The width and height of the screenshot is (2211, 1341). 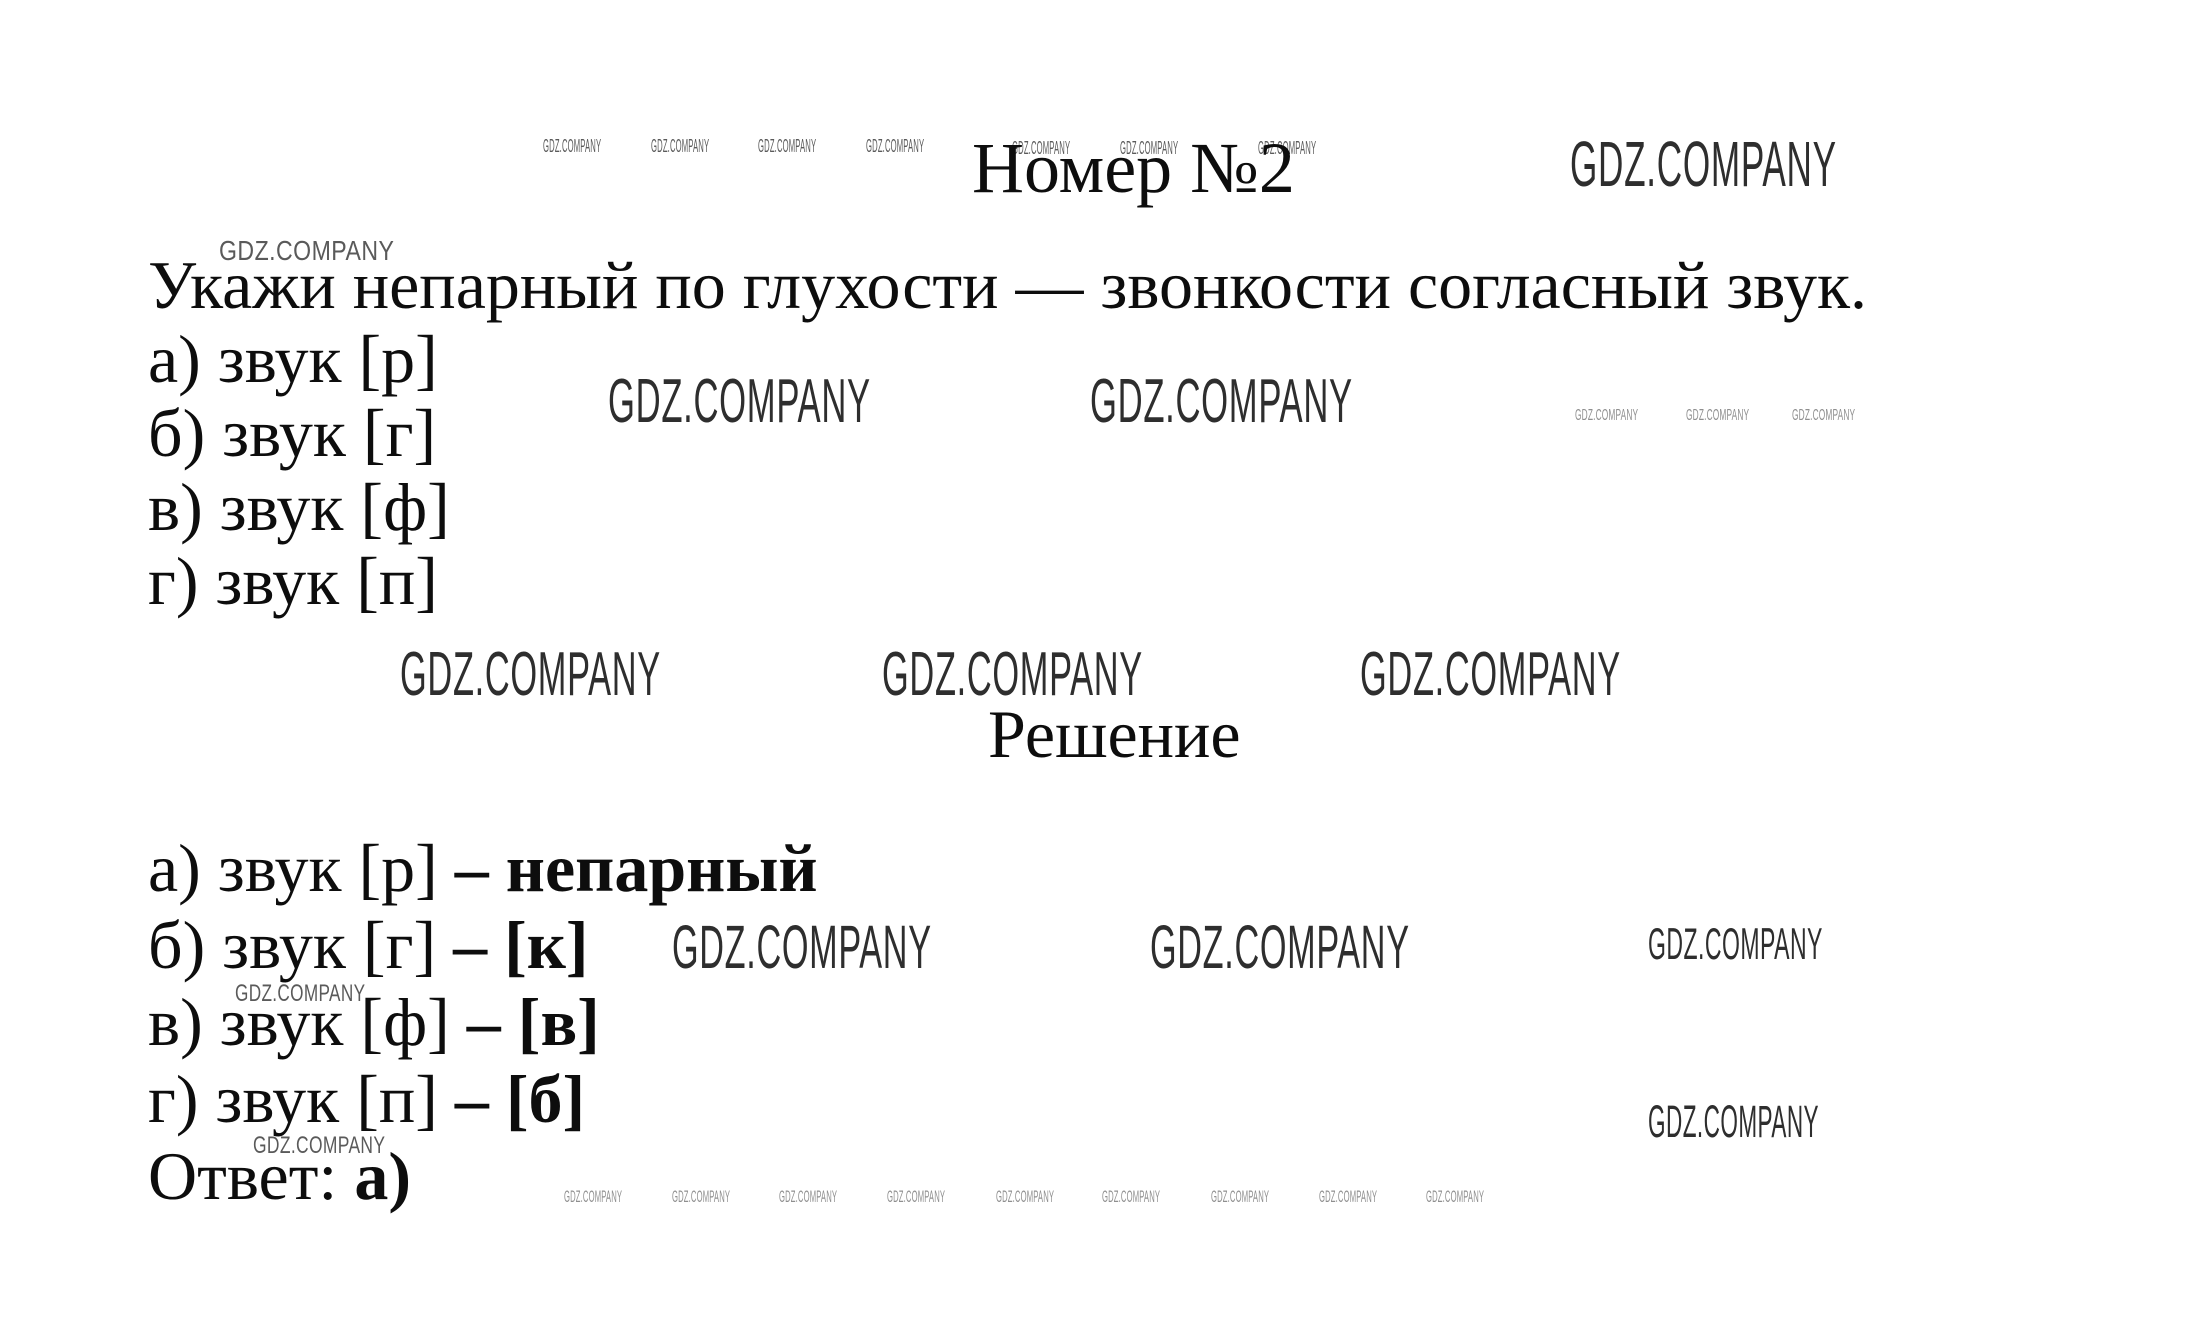 I want to click on task-option-g: г) звук [п], so click(x=293, y=581).